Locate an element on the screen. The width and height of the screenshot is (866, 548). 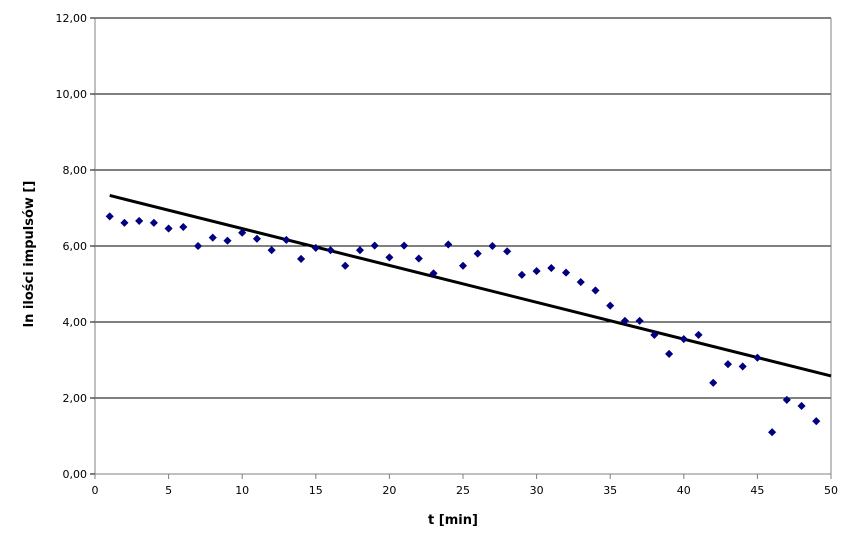
y-tick-label: 2,00 is located at coordinates (75, 398).